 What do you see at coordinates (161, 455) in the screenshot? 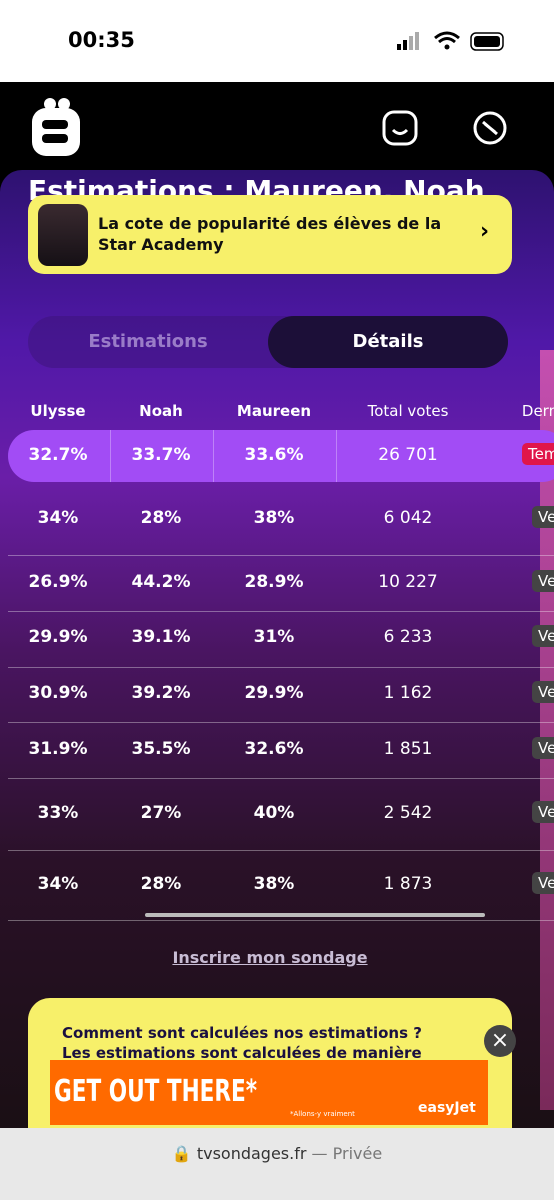
I see `table-cell: 33.7%` at bounding box center [161, 455].